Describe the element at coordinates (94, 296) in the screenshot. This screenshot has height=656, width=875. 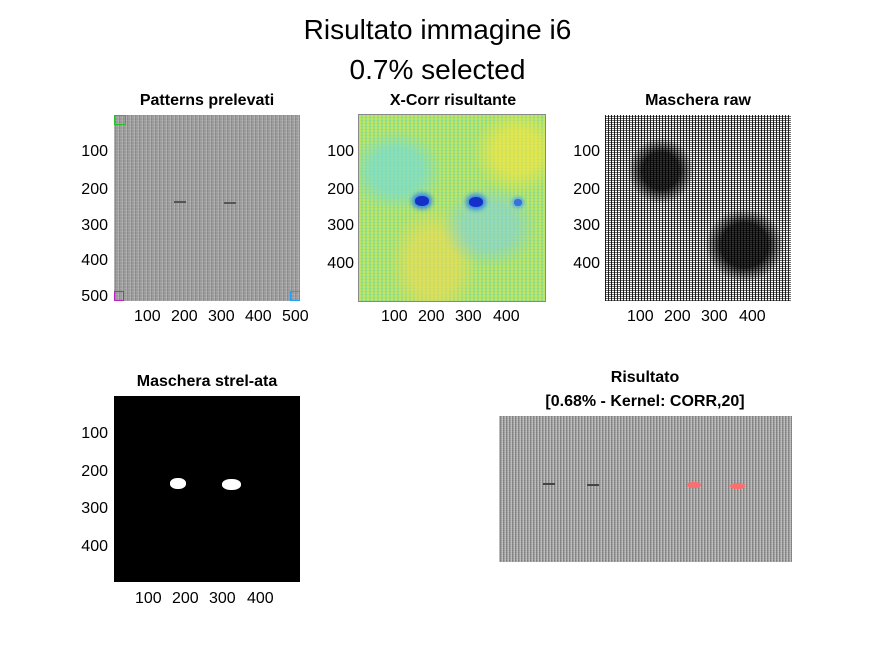
I see `y-tick: 500` at that location.